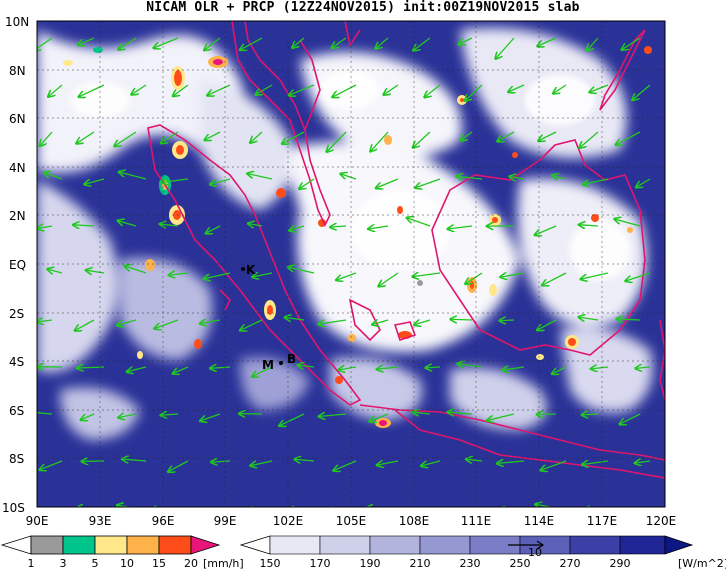 Image resolution: width=726 pixels, height=571 pixels. Describe the element at coordinates (127, 563) in the screenshot. I see `precip-tick: 10` at that location.